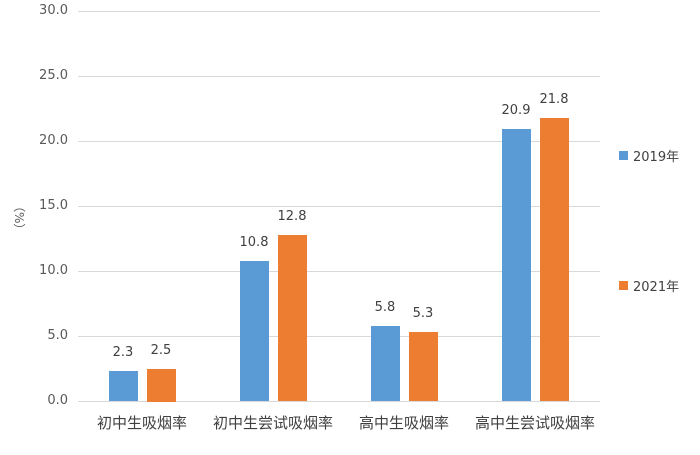  Describe the element at coordinates (57, 400) in the screenshot. I see `y-tick-label: 0.0` at that location.